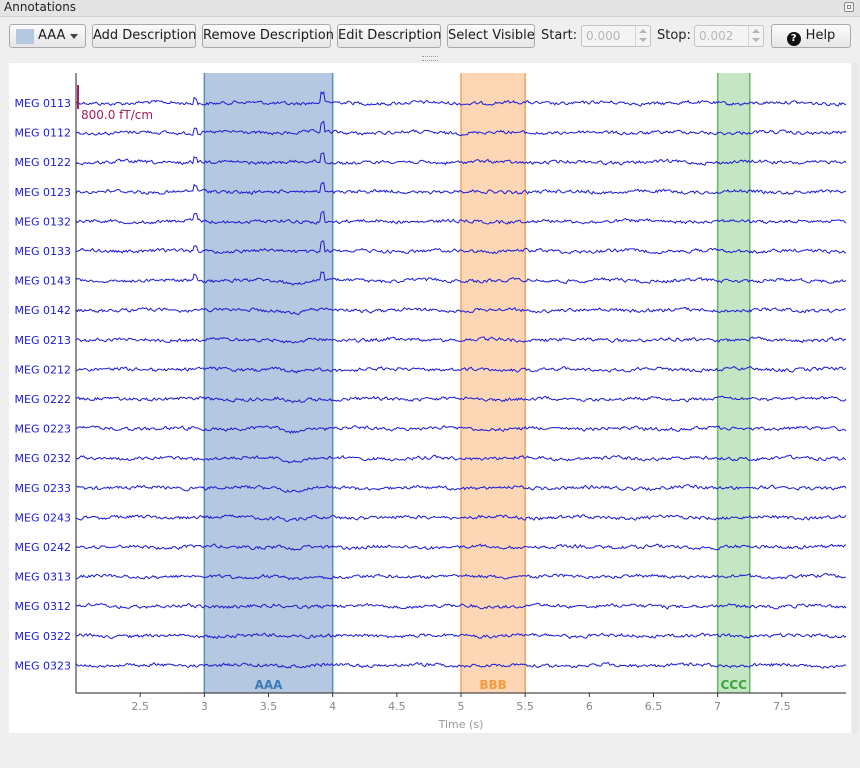 The height and width of the screenshot is (768, 860). I want to click on channel-label: MEG 0132, so click(43, 221).